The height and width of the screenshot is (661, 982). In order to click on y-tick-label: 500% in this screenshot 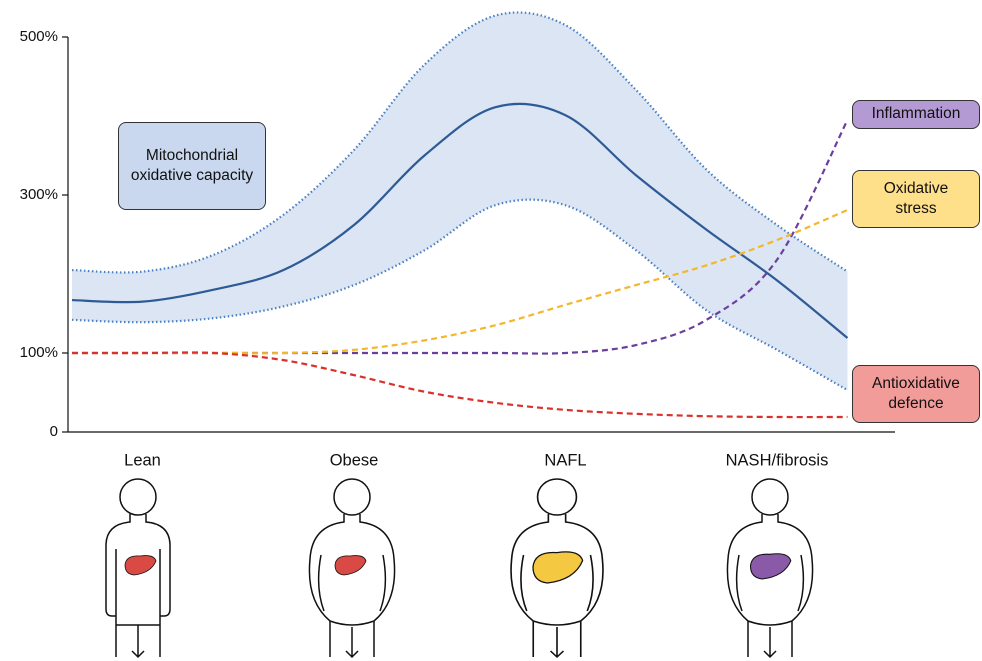, I will do `click(39, 36)`.